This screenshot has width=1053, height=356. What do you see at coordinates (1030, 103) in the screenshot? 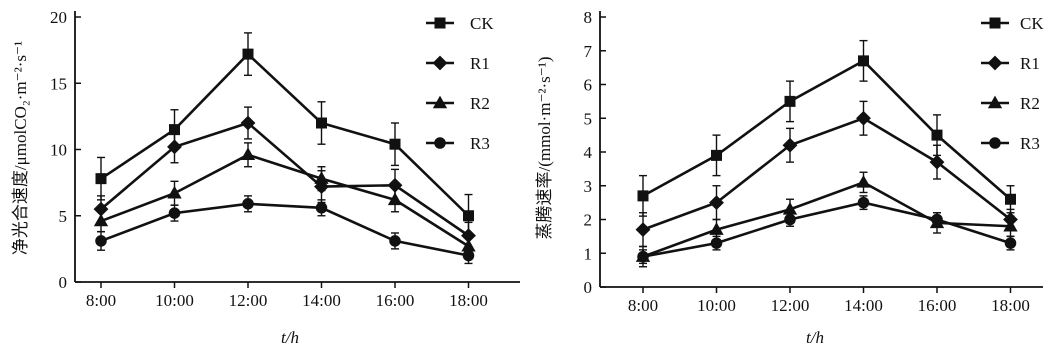
I see `chart-transpiration-legend-label-r2: R2` at bounding box center [1030, 103].